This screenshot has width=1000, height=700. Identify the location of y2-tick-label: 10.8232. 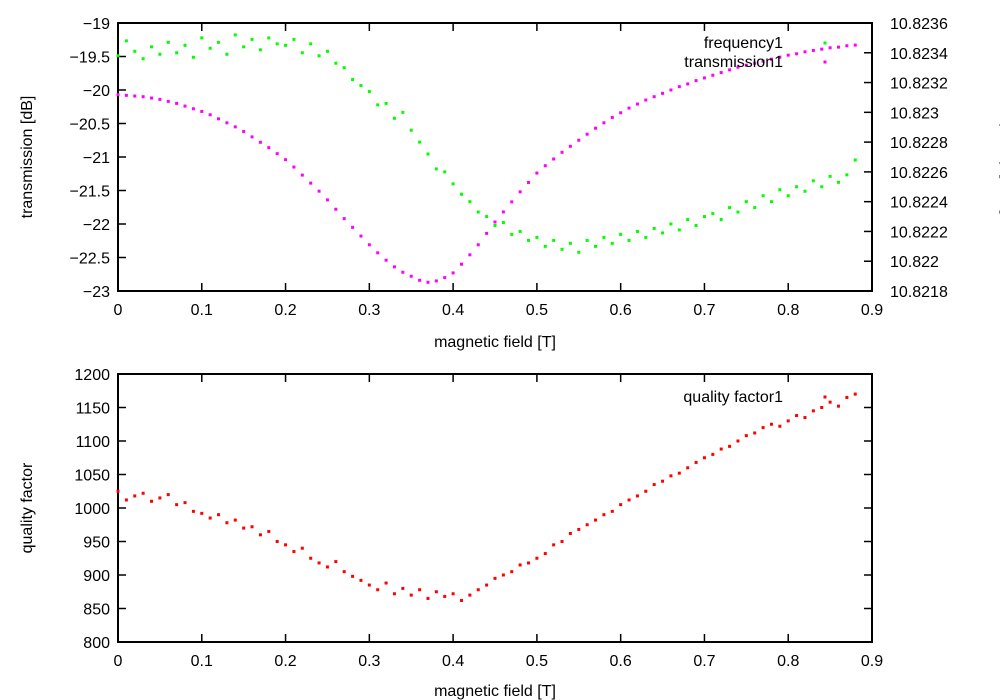
(919, 84).